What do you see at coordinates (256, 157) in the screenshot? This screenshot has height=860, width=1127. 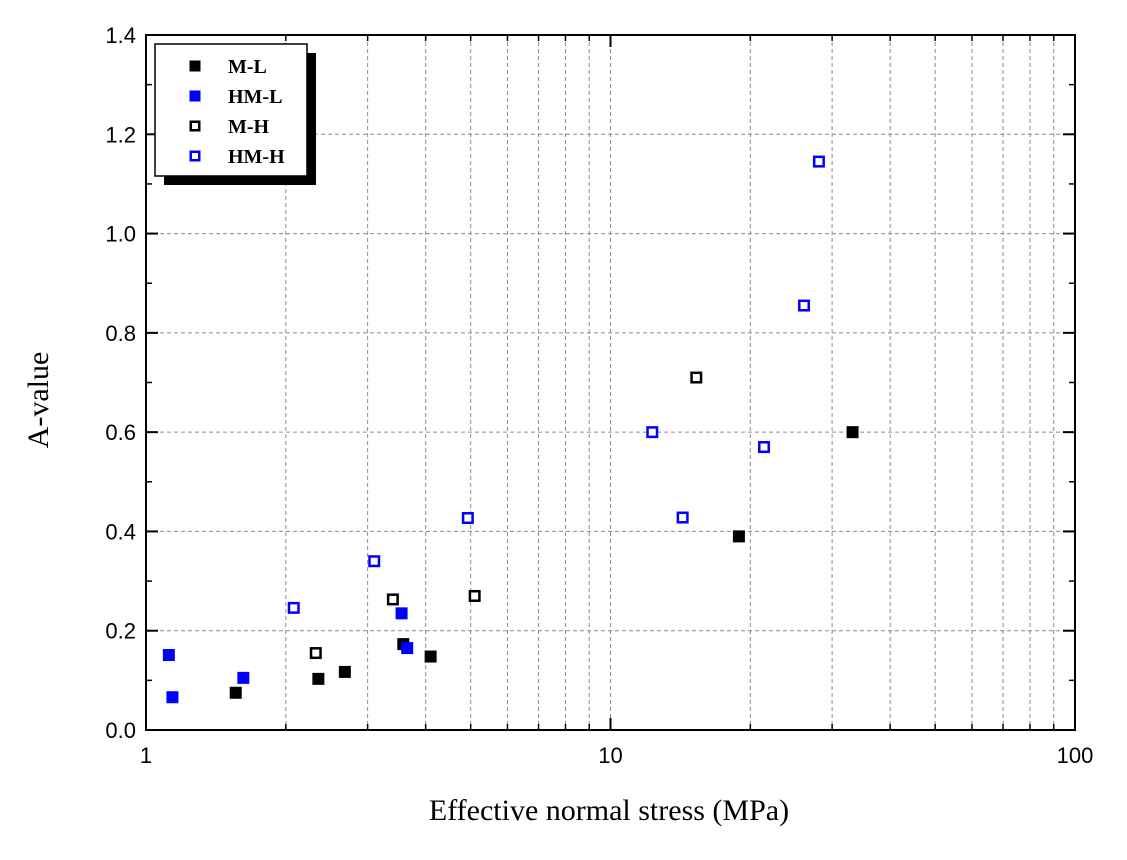 I see `legend-label: HM-H` at bounding box center [256, 157].